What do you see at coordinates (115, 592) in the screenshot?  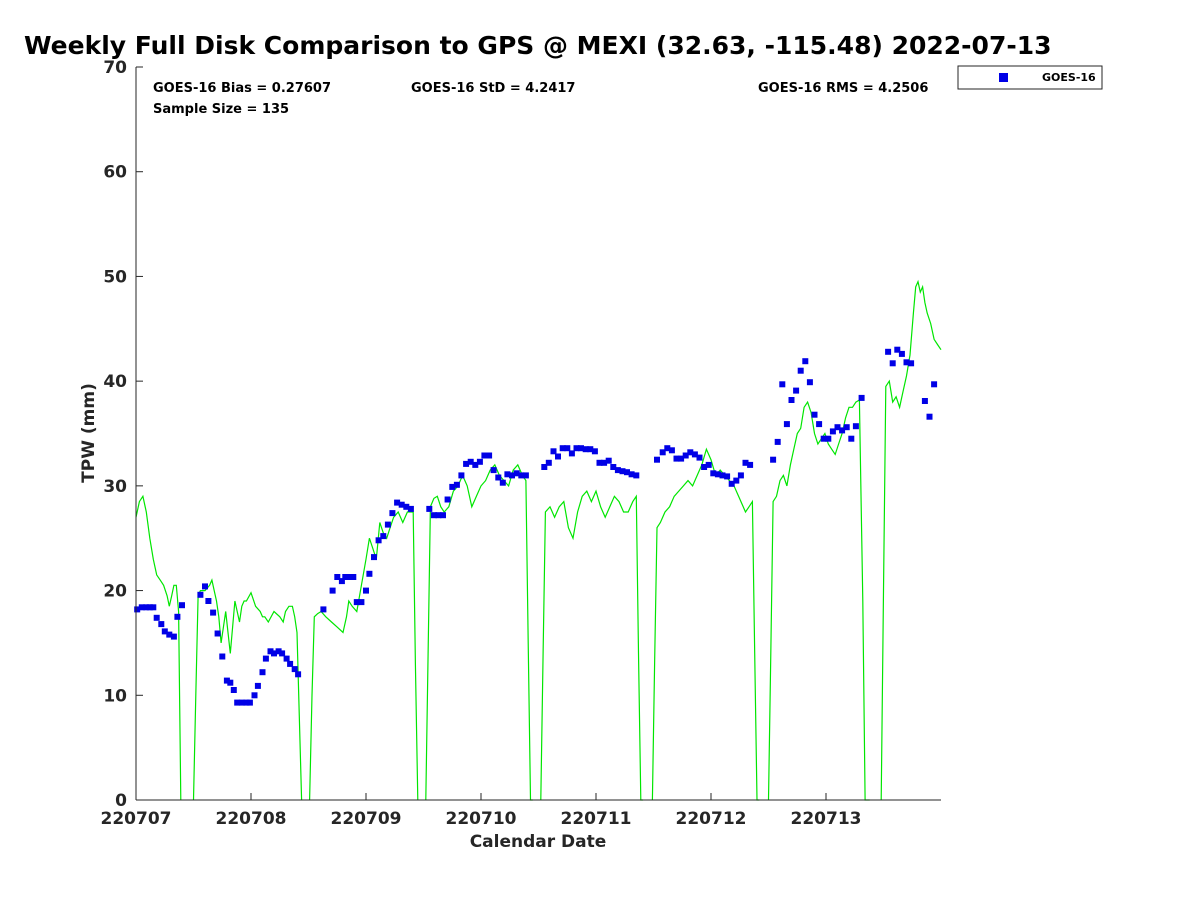 I see `y-tick-label: 20` at bounding box center [115, 592].